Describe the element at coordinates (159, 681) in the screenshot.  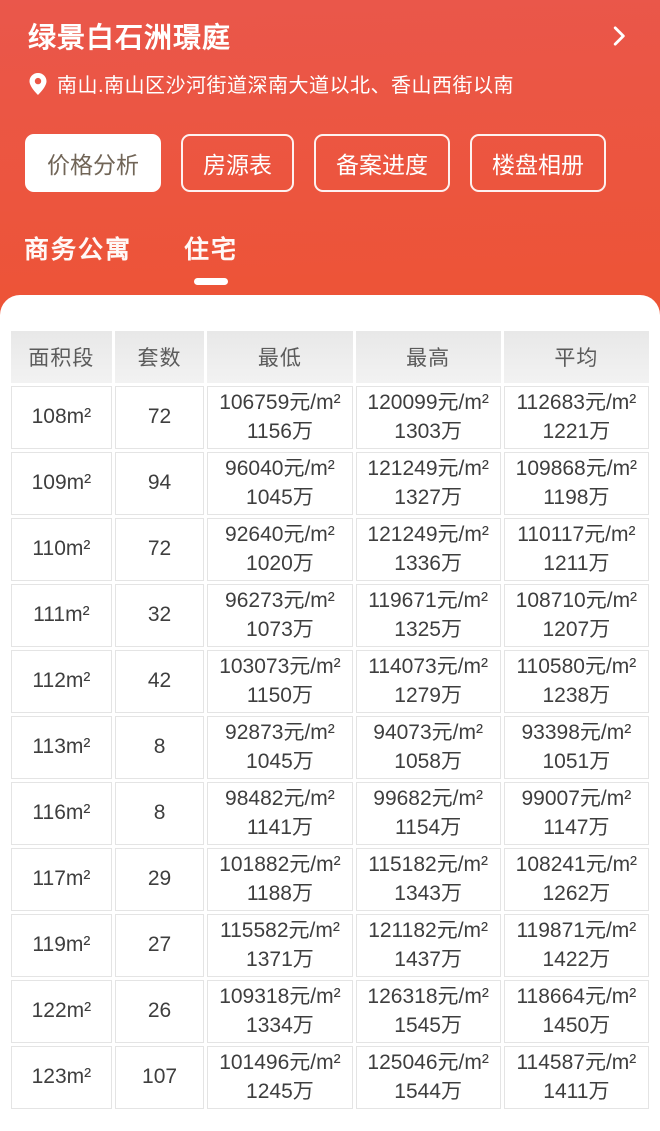
I see `count-cell: 42` at that location.